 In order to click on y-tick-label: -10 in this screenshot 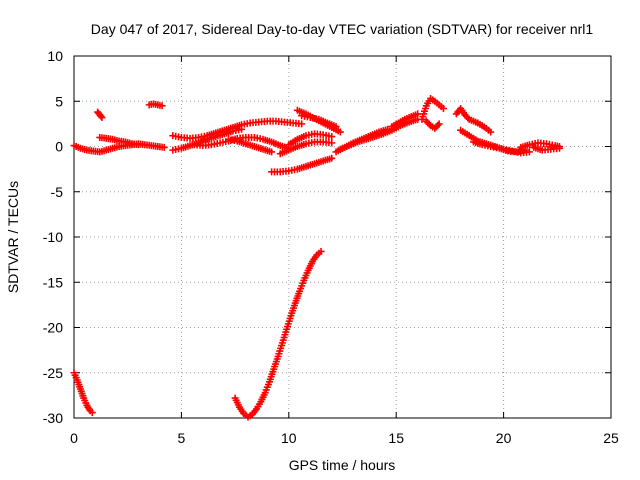, I will do `click(53, 237)`.